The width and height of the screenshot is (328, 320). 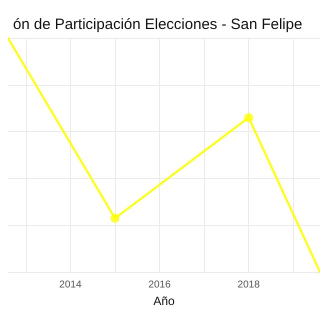 I want to click on x-axis-title: Año, so click(x=164, y=301).